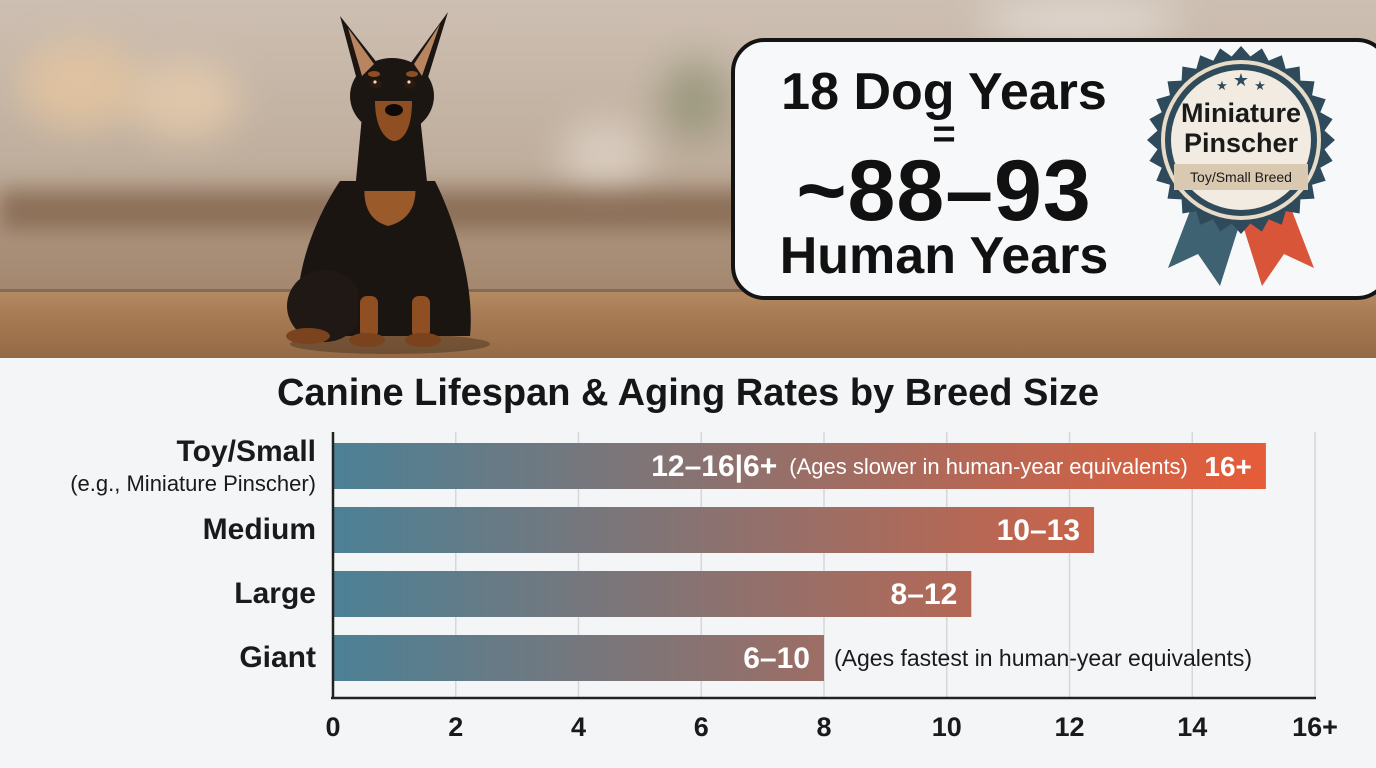  What do you see at coordinates (193, 483) in the screenshot?
I see `category-sublabel: (e.g., Miniature Pinscher)` at bounding box center [193, 483].